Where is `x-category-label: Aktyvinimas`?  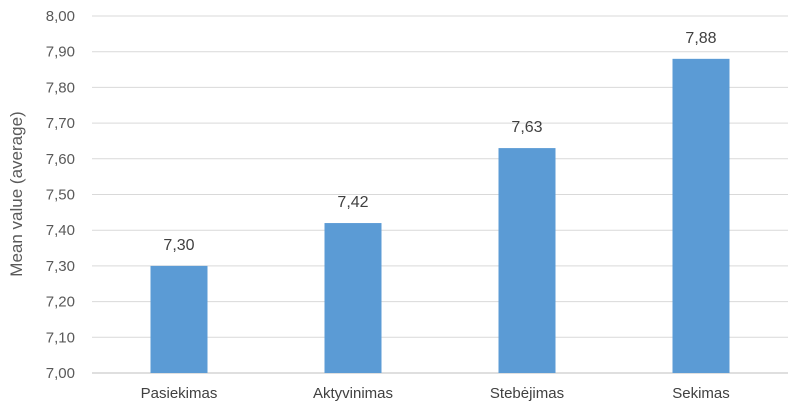
x-category-label: Aktyvinimas is located at coordinates (353, 393).